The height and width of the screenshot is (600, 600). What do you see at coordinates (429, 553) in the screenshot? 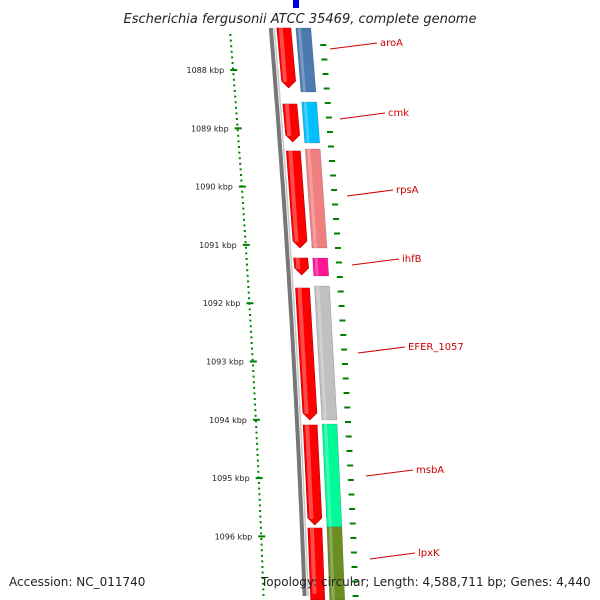
I see `gene-label: lpxK` at bounding box center [429, 553].